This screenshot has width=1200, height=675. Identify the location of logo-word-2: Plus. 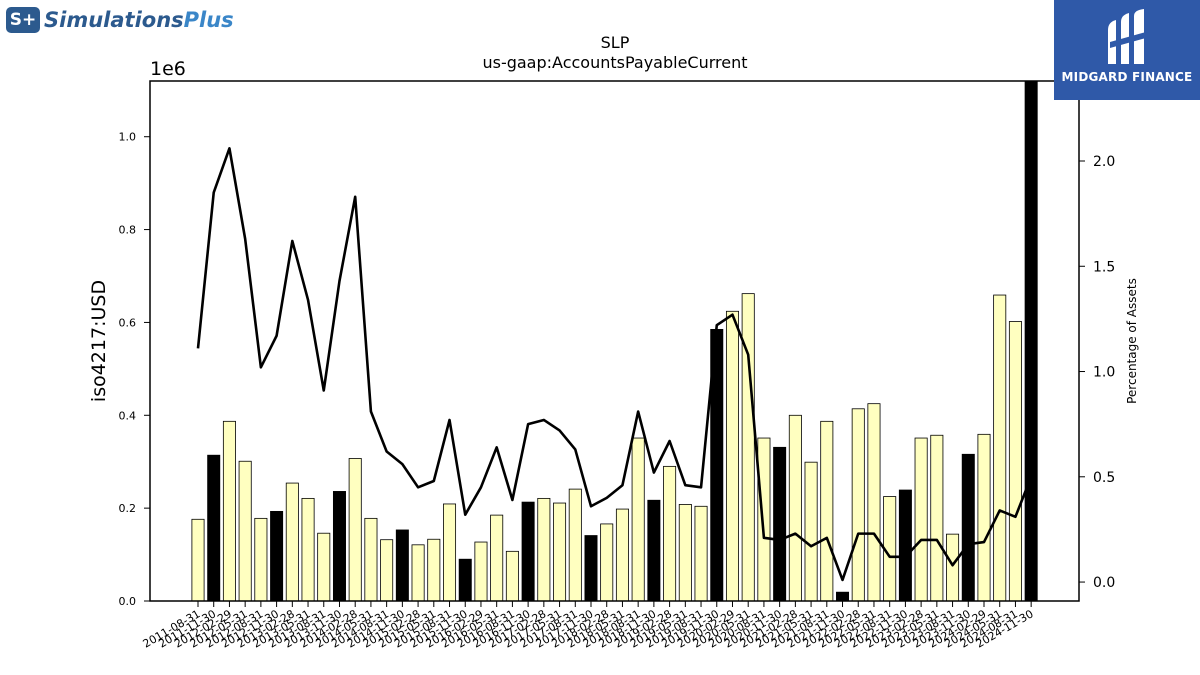
(208, 20).